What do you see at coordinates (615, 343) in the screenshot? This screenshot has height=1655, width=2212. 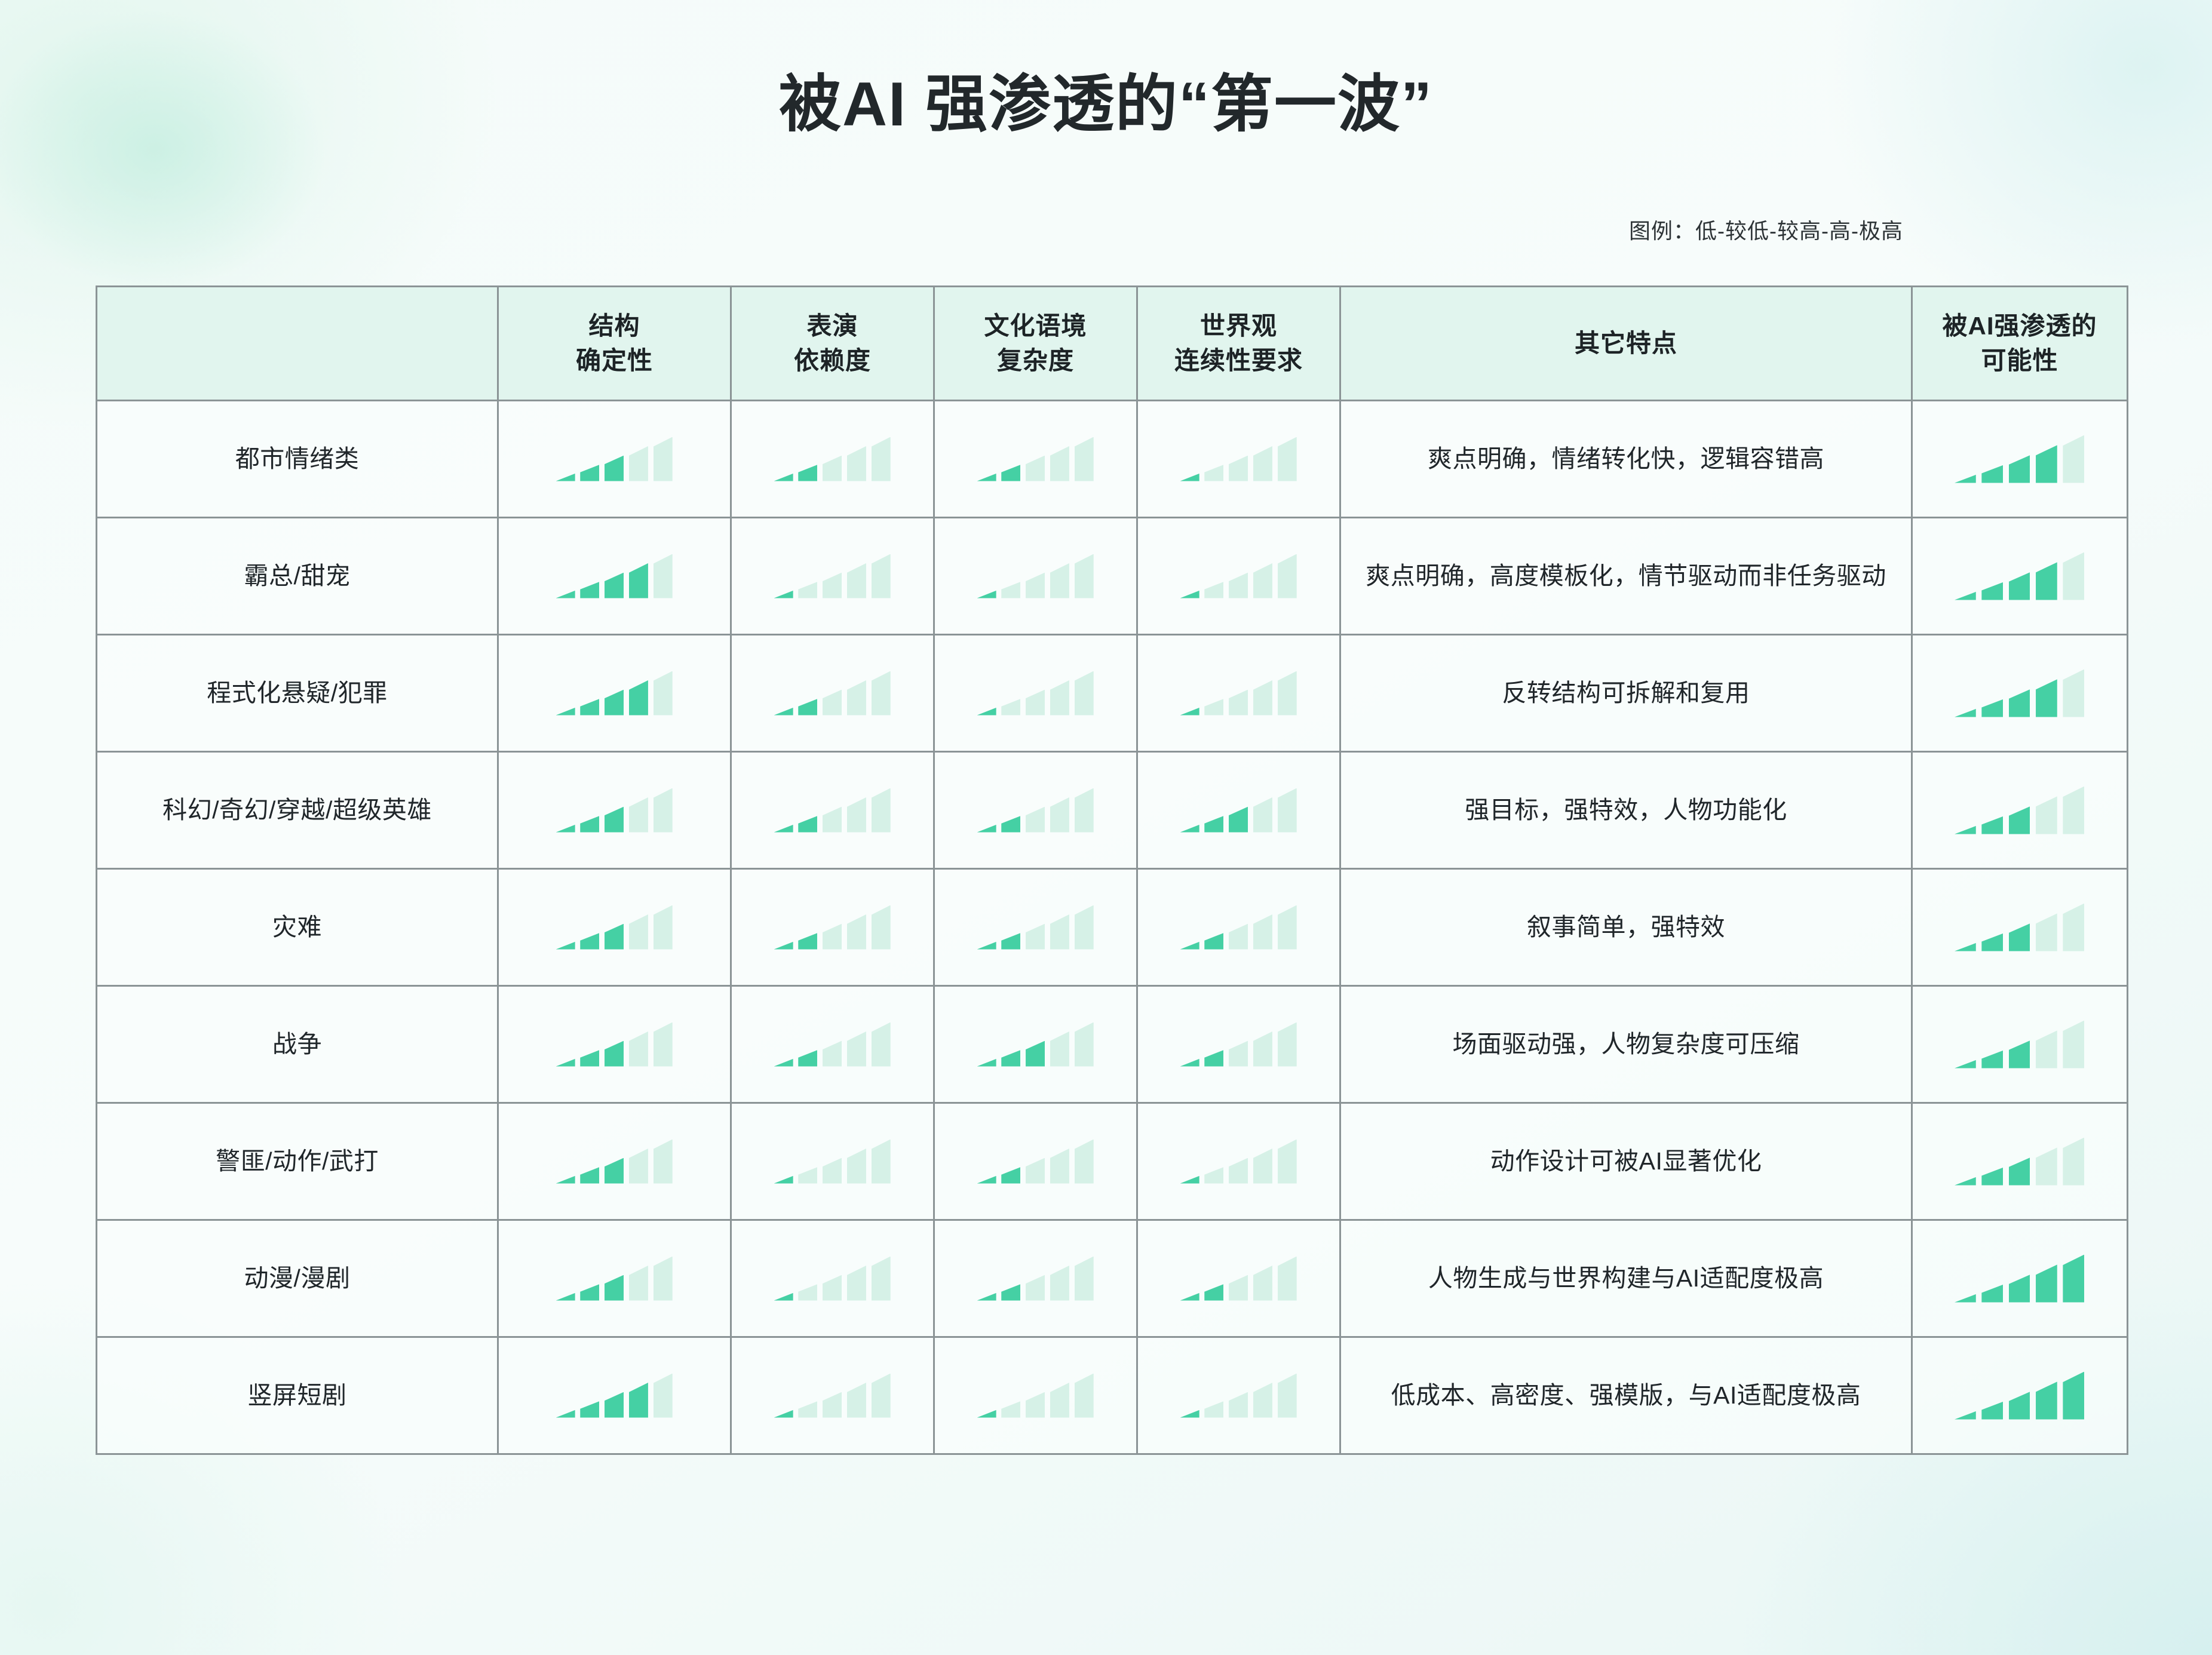 I see `header-structure: 结构 确定性` at bounding box center [615, 343].